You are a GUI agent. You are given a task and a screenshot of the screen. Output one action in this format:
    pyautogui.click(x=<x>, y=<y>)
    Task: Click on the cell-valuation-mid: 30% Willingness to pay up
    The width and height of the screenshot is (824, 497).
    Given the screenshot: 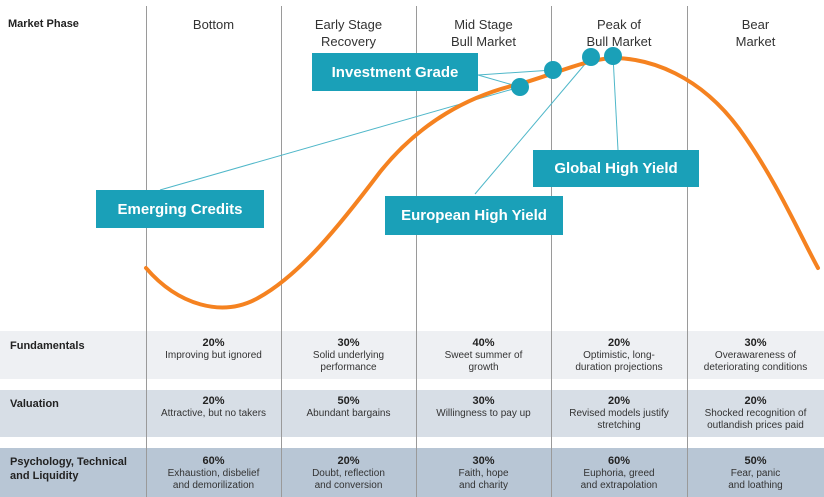 What is the action you would take?
    pyautogui.click(x=483, y=407)
    